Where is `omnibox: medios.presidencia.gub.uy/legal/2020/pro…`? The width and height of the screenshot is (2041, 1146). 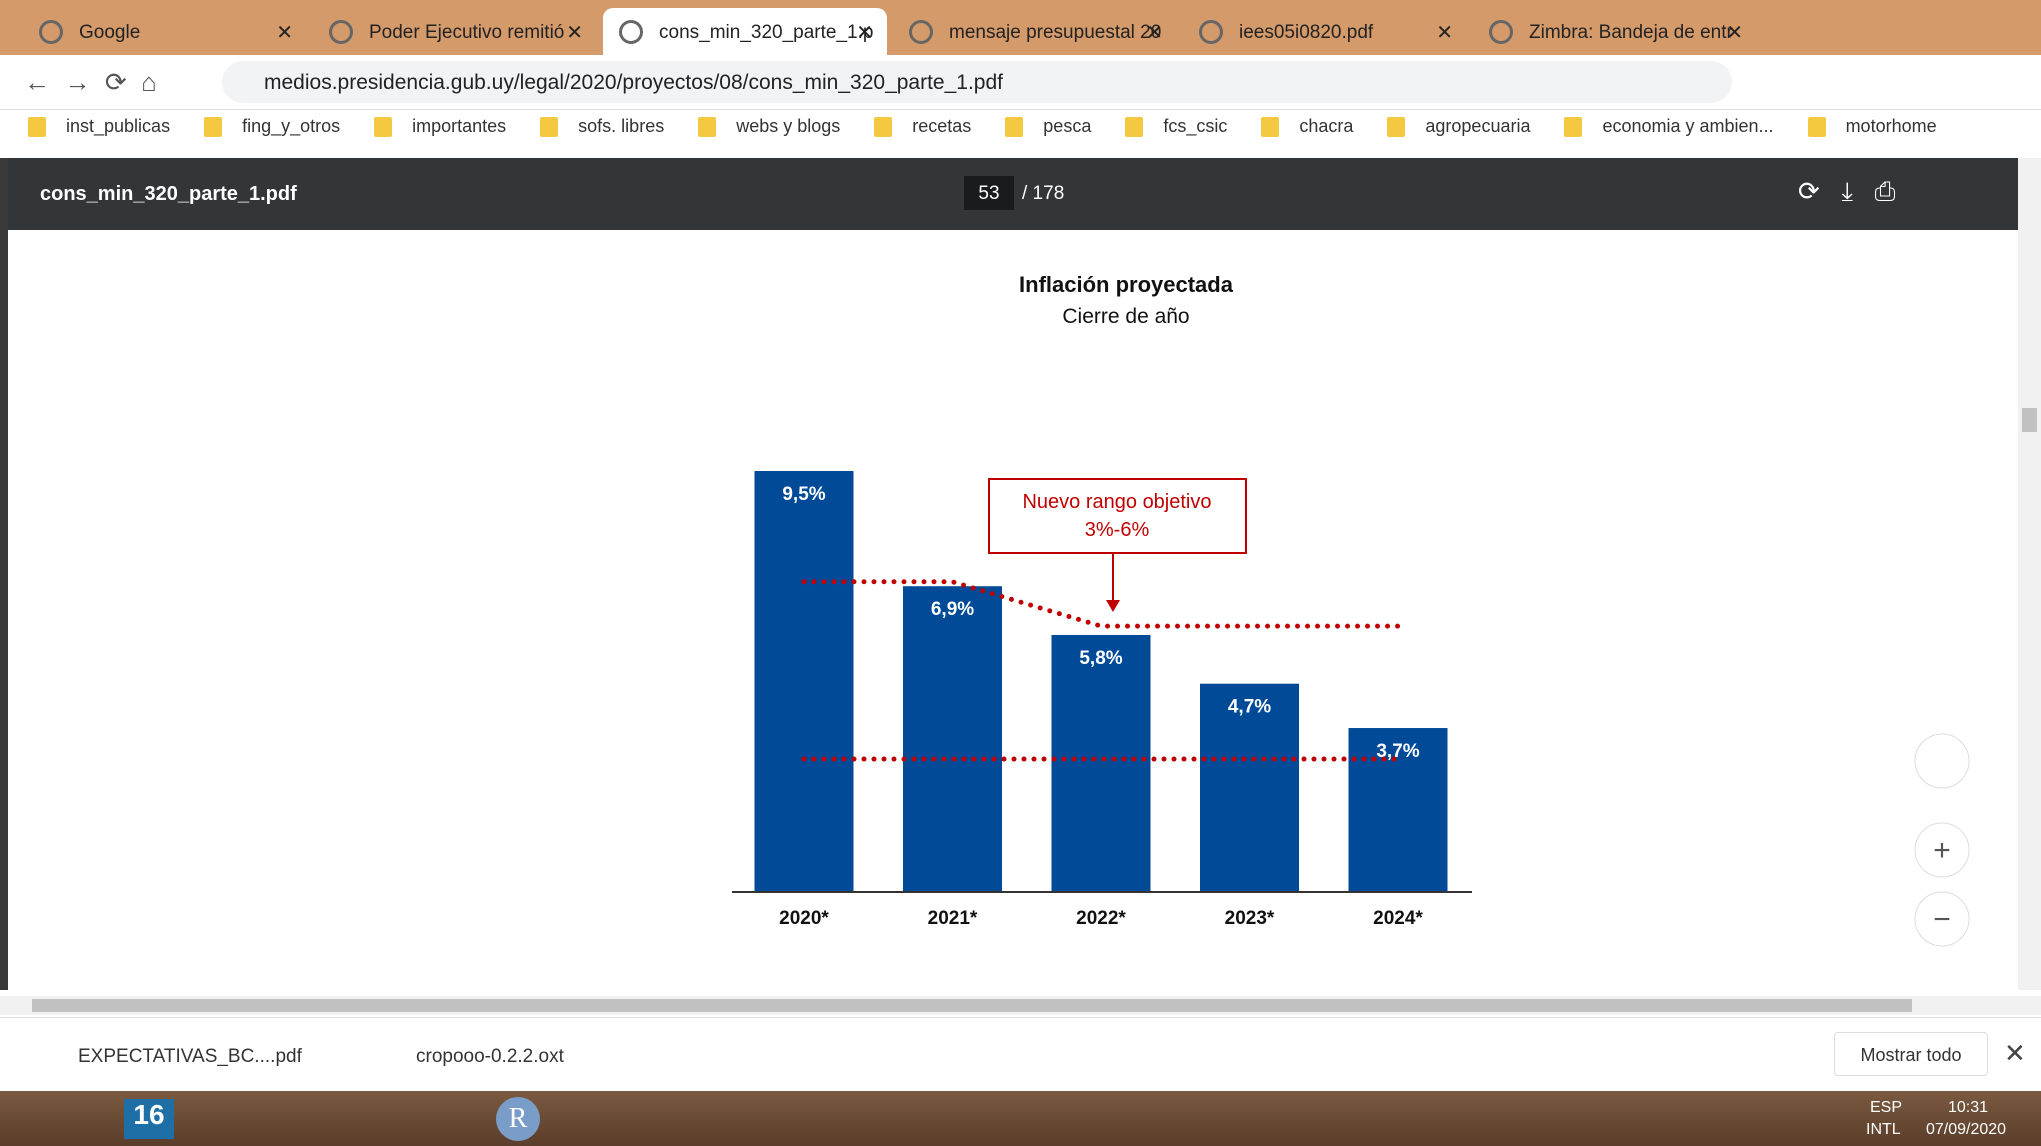 omnibox: medios.presidencia.gub.uy/legal/2020/pro… is located at coordinates (977, 82).